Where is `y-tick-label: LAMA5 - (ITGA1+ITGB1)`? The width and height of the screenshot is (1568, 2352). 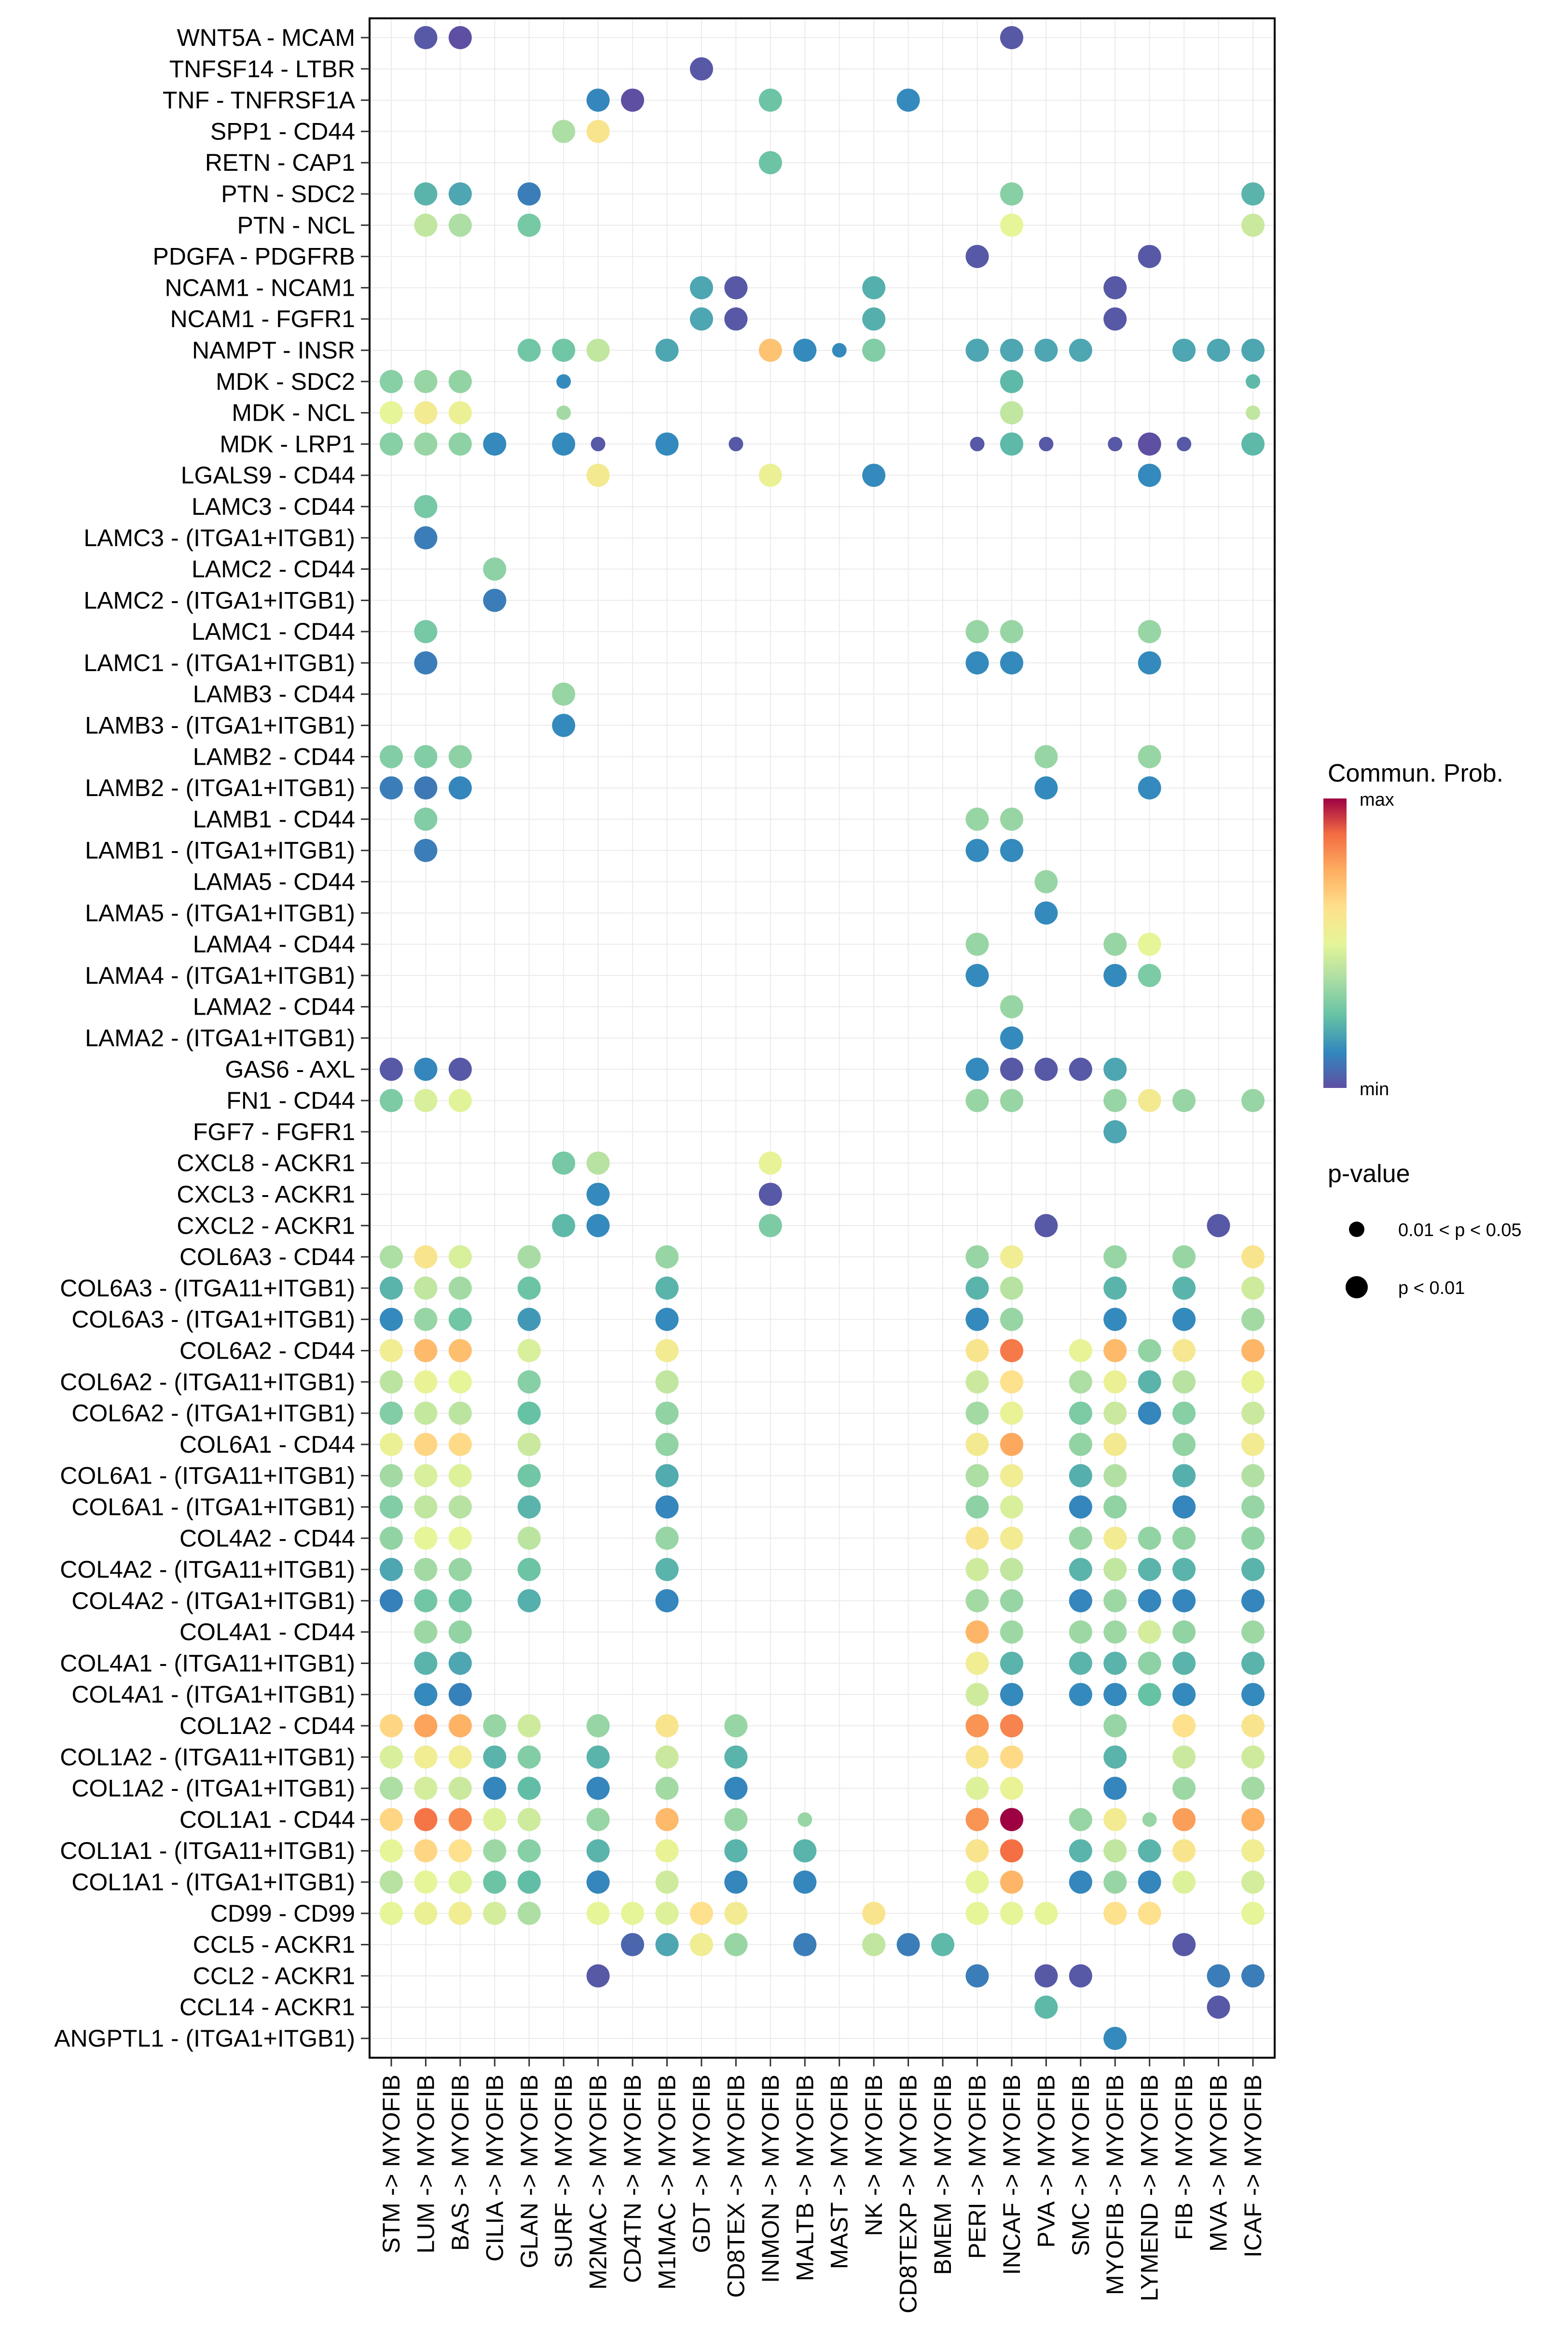 y-tick-label: LAMA5 - (ITGA1+ITGB1) is located at coordinates (220, 912).